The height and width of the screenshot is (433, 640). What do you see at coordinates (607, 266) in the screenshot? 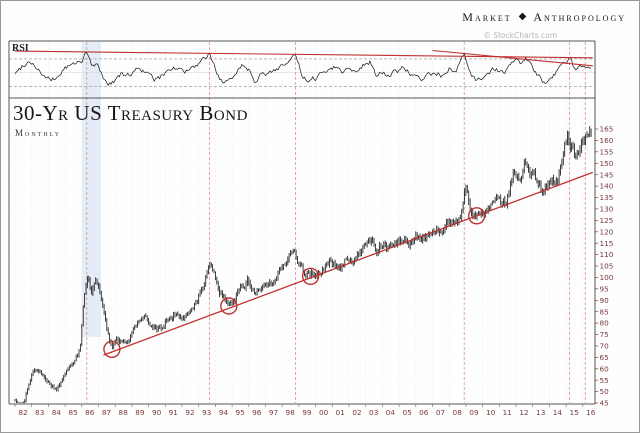
I see `svg-text: 105` at bounding box center [607, 266].